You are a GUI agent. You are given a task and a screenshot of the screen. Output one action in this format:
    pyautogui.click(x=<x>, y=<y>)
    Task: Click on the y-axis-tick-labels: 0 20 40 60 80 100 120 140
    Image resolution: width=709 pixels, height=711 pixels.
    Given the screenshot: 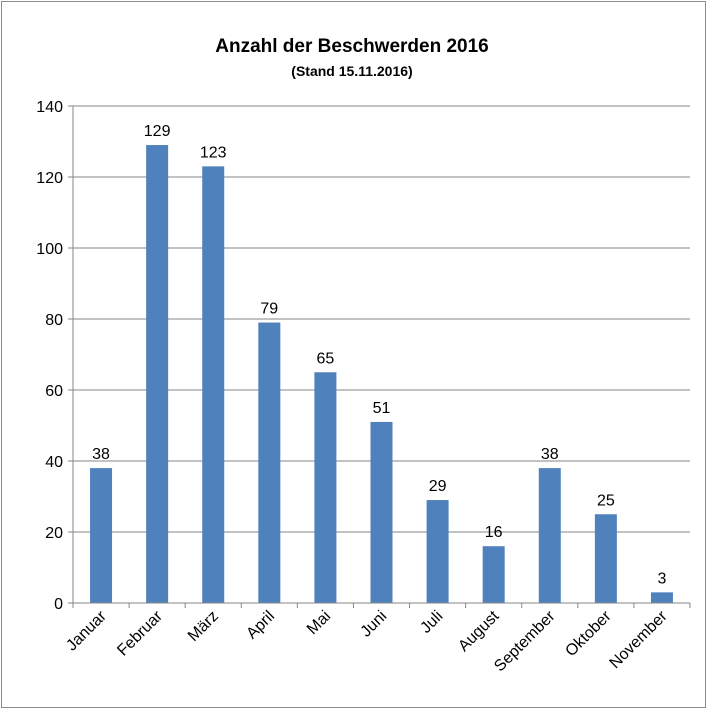 What is the action you would take?
    pyautogui.click(x=54, y=356)
    